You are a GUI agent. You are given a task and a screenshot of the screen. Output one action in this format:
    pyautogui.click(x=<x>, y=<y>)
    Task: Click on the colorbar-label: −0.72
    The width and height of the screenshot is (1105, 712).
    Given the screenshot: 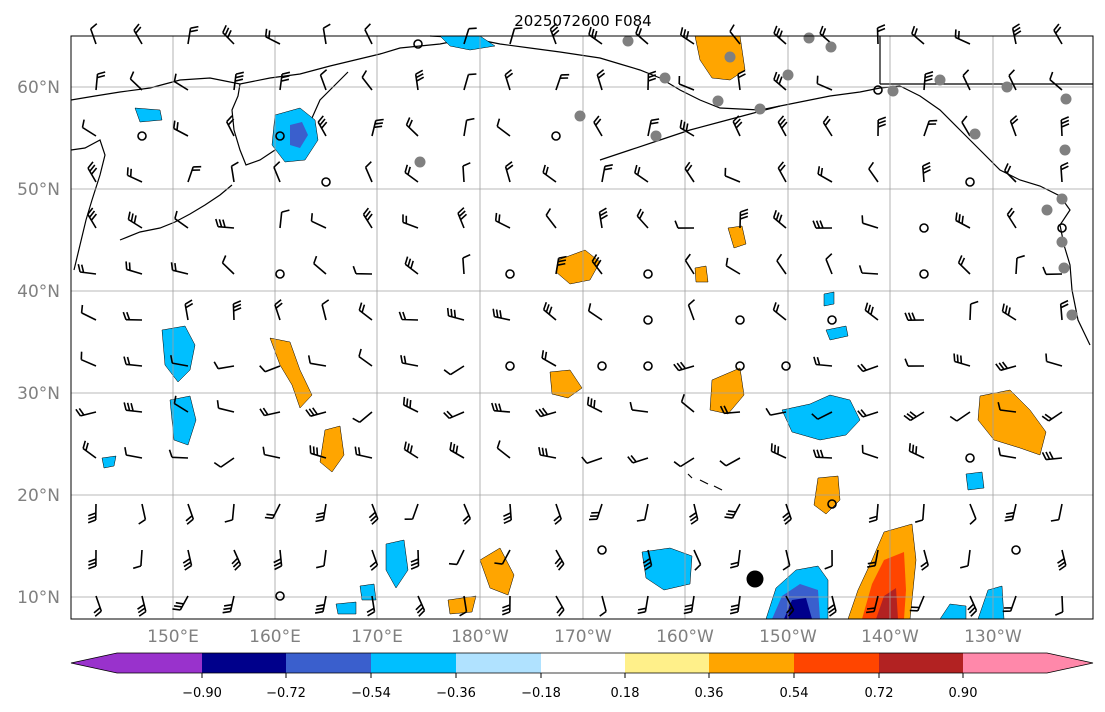 What is the action you would take?
    pyautogui.click(x=286, y=693)
    